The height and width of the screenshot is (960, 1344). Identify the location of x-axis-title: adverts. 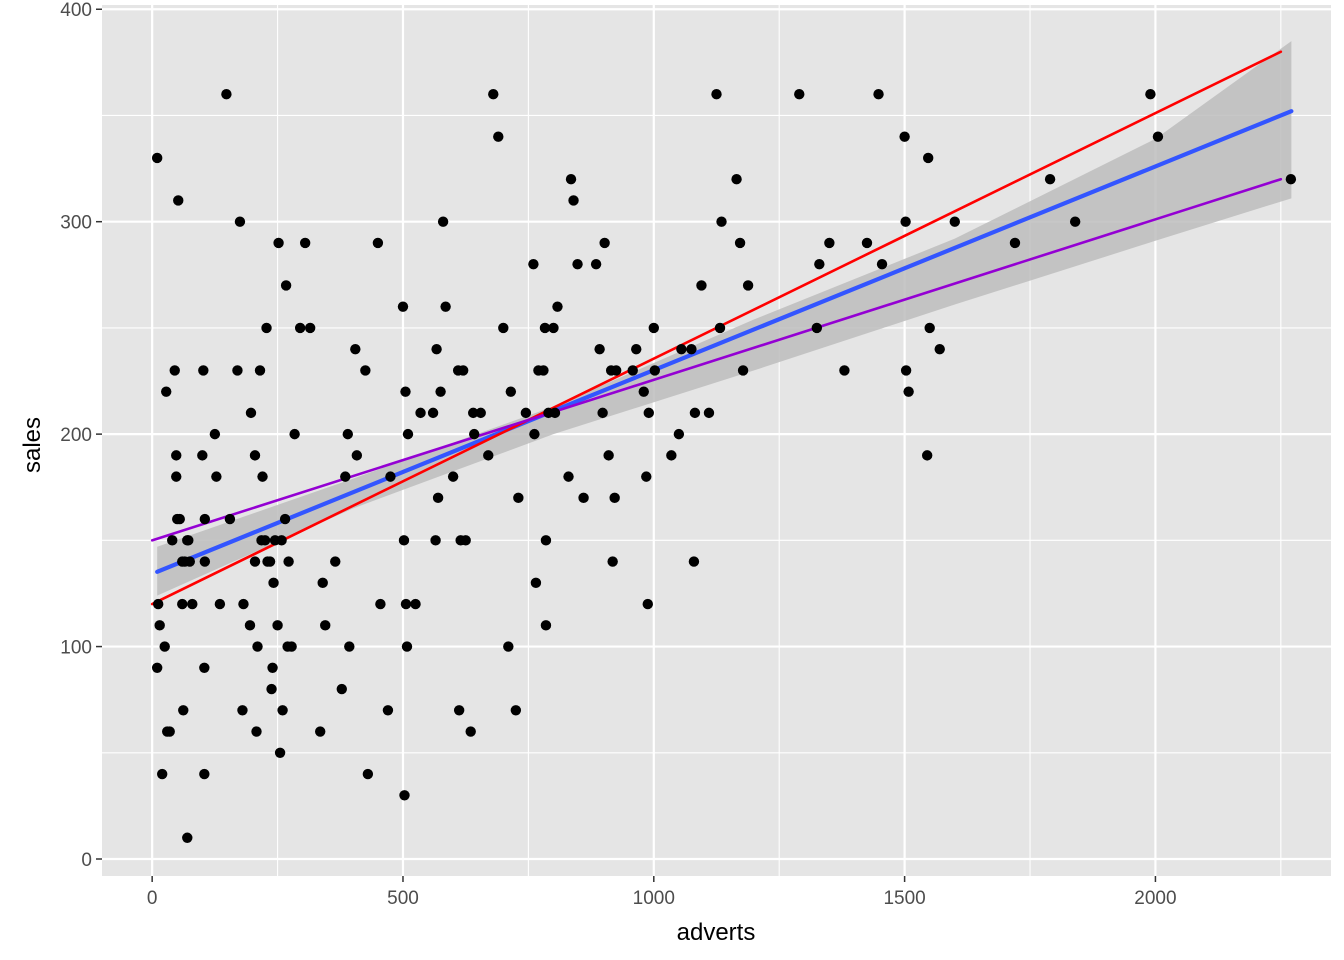
(716, 932).